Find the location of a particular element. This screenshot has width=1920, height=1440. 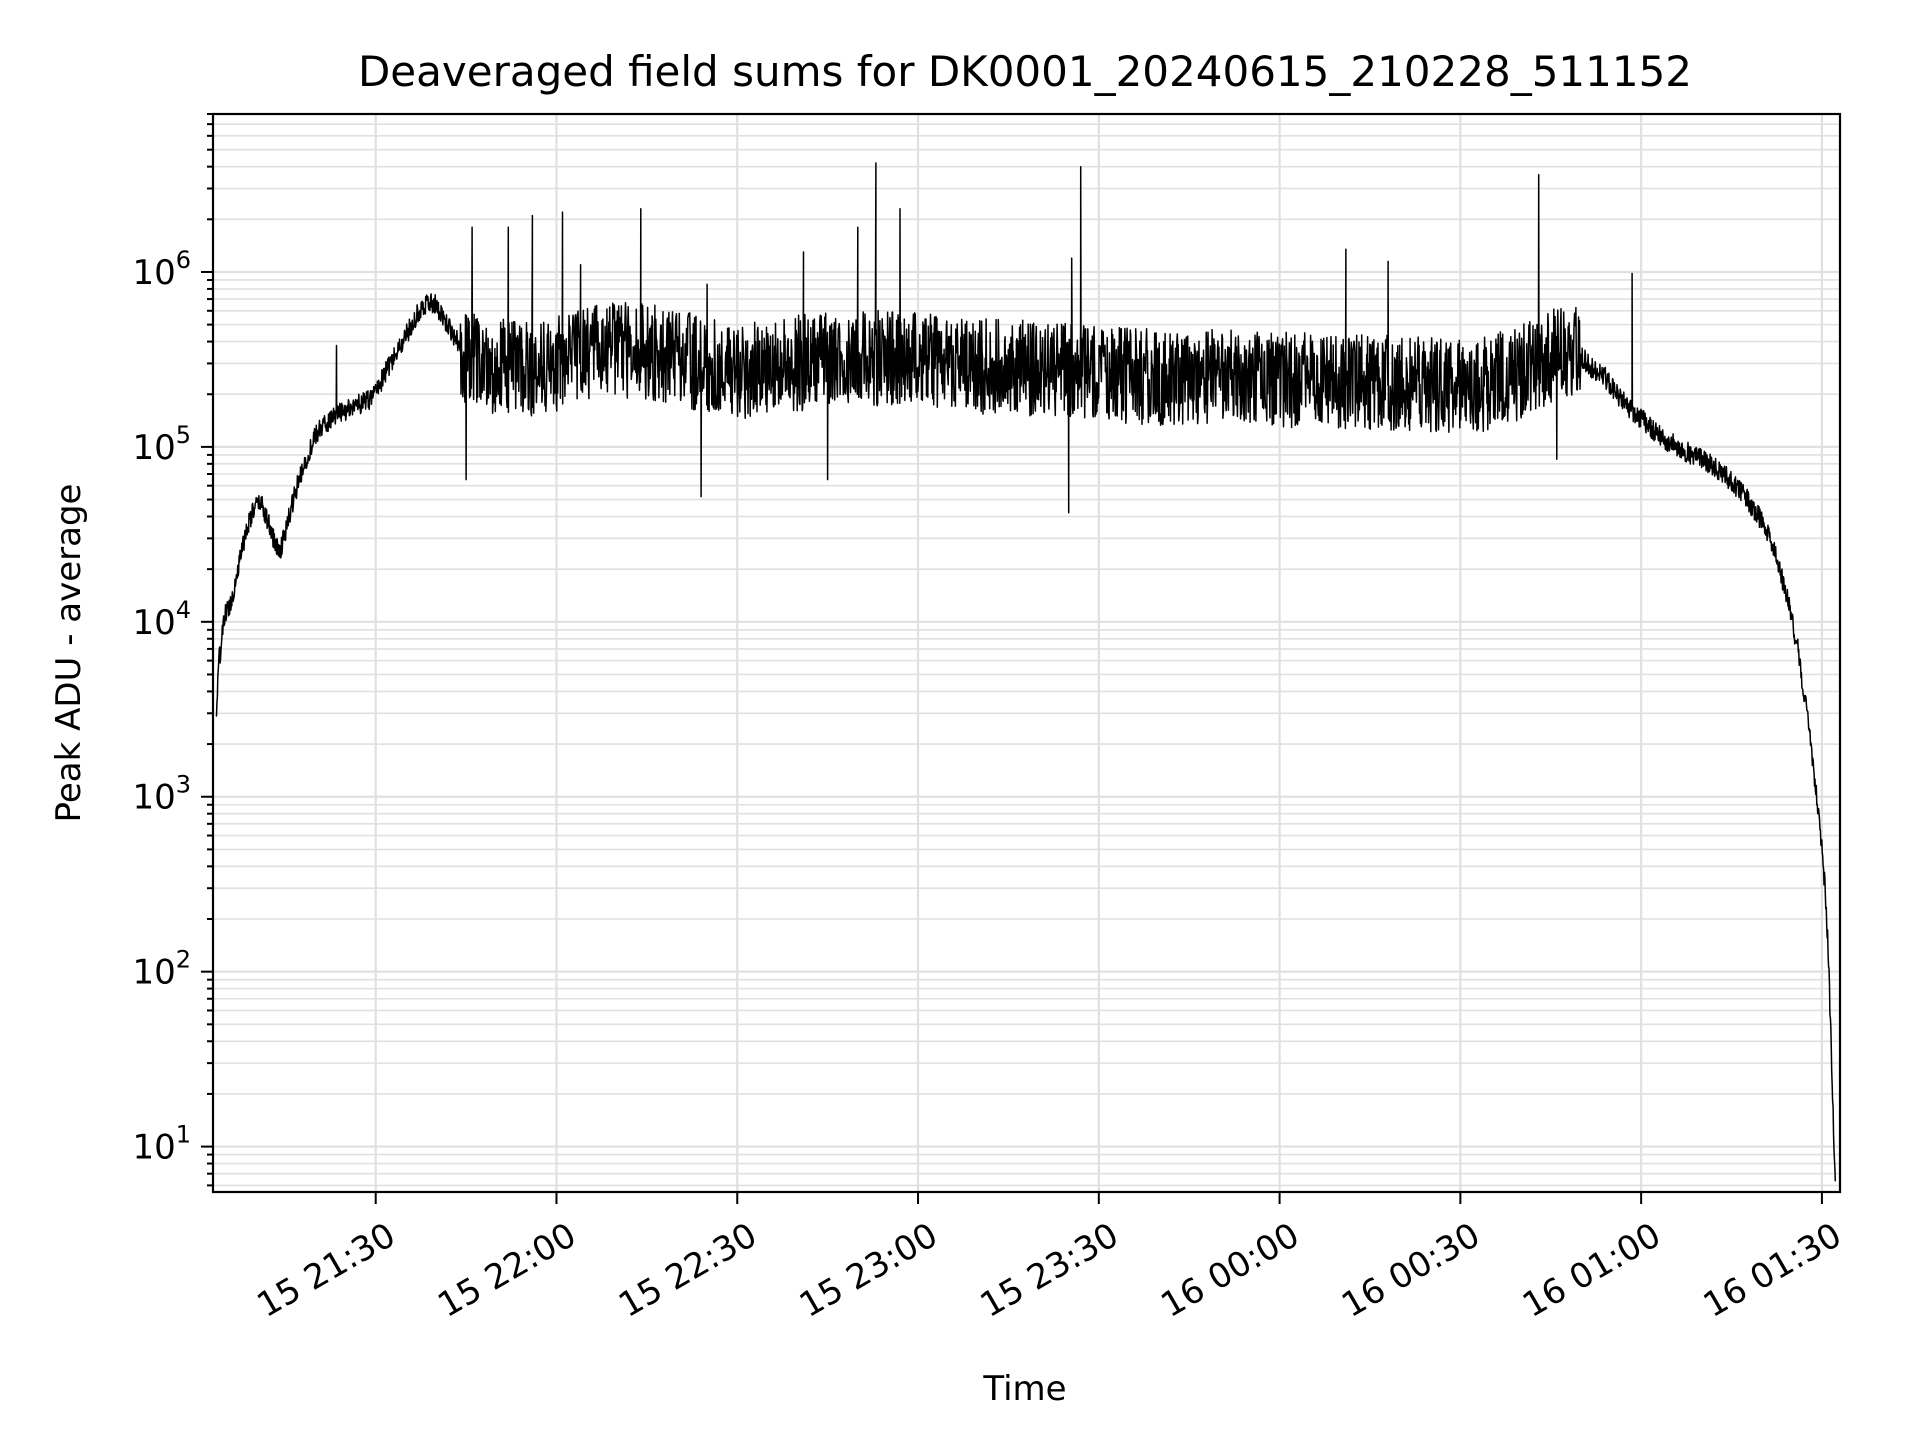

y-axis: 10¹ 10² 10³ 10⁴ 10⁵ 10⁶ is located at coordinates (172, 650).